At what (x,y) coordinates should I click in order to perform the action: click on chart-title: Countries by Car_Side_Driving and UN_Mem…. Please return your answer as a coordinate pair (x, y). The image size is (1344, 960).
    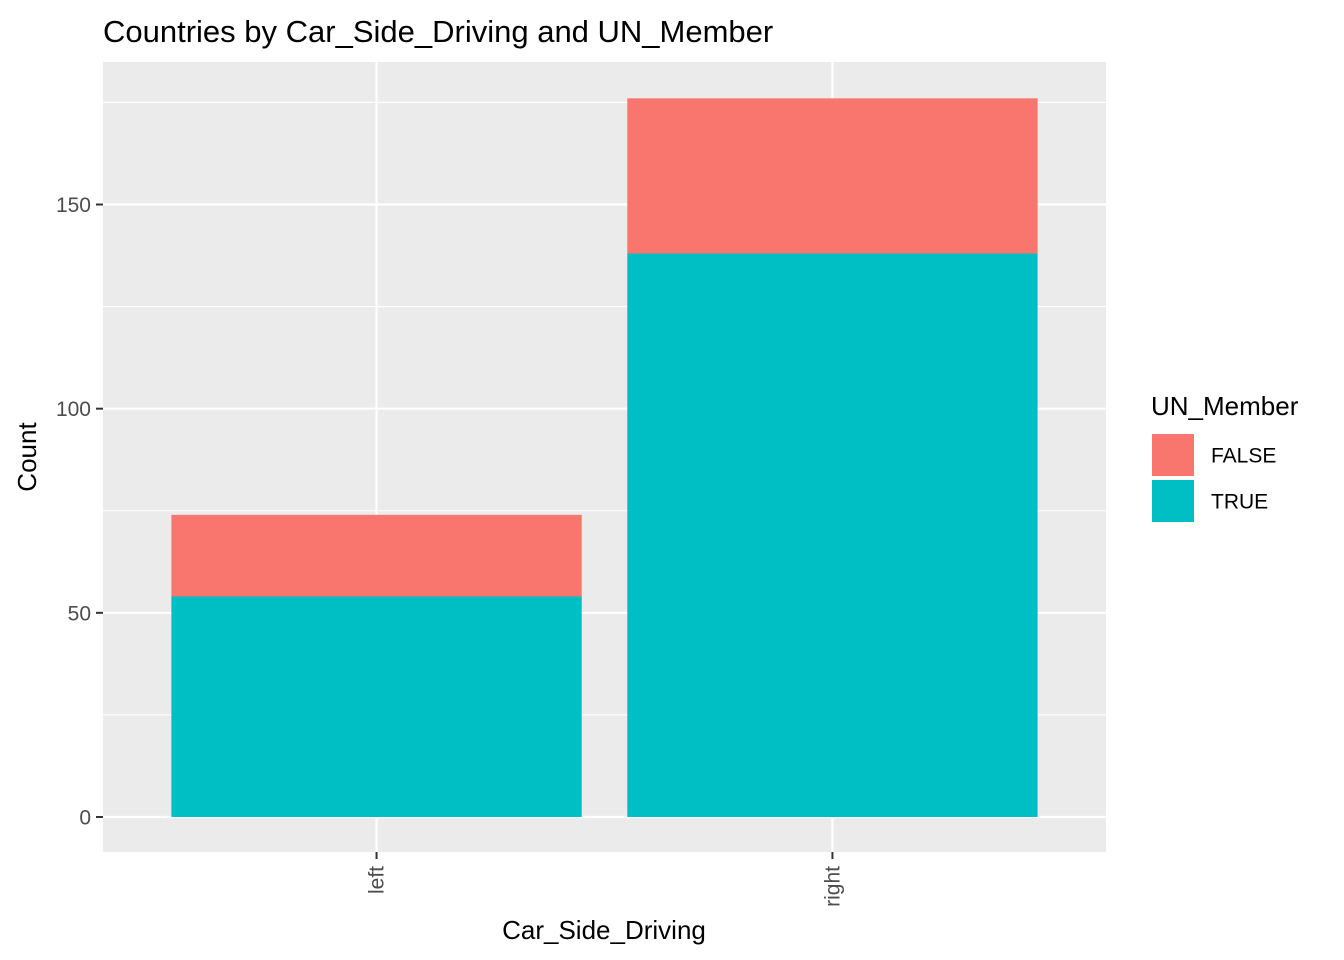
    Looking at the image, I should click on (438, 31).